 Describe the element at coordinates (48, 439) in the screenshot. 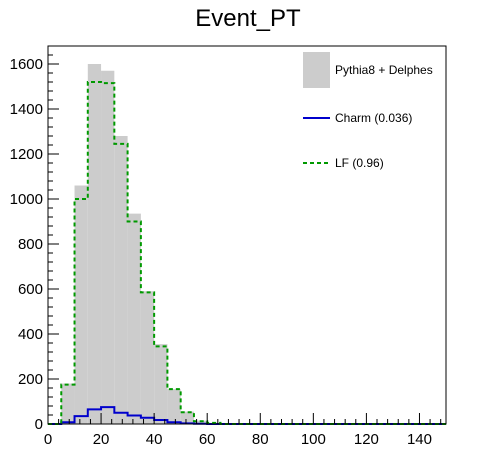

I see `x-tick-label: 0` at that location.